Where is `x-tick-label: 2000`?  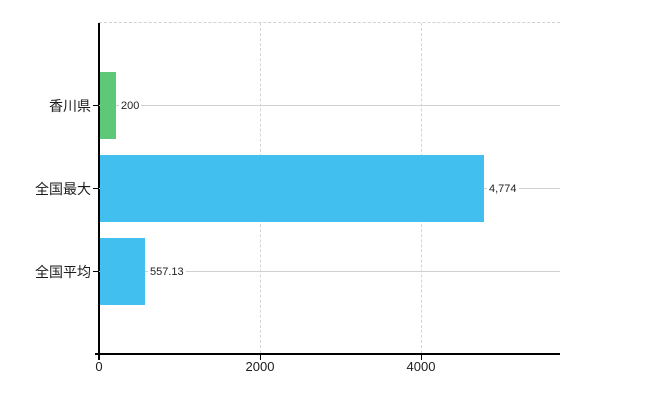 x-tick-label: 2000 is located at coordinates (260, 366).